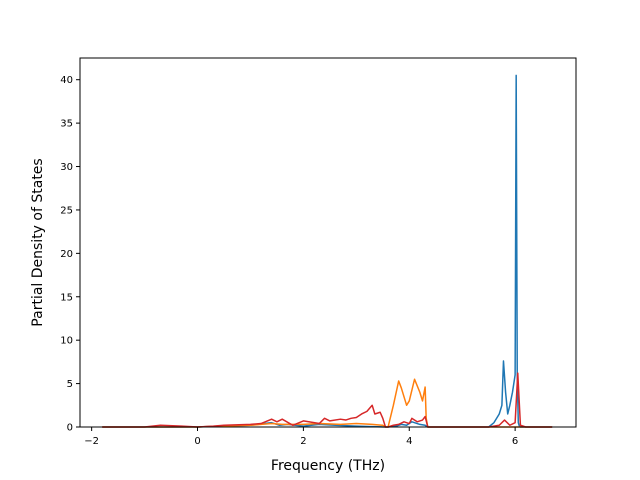  I want to click on x-tick-label: 6, so click(515, 441).